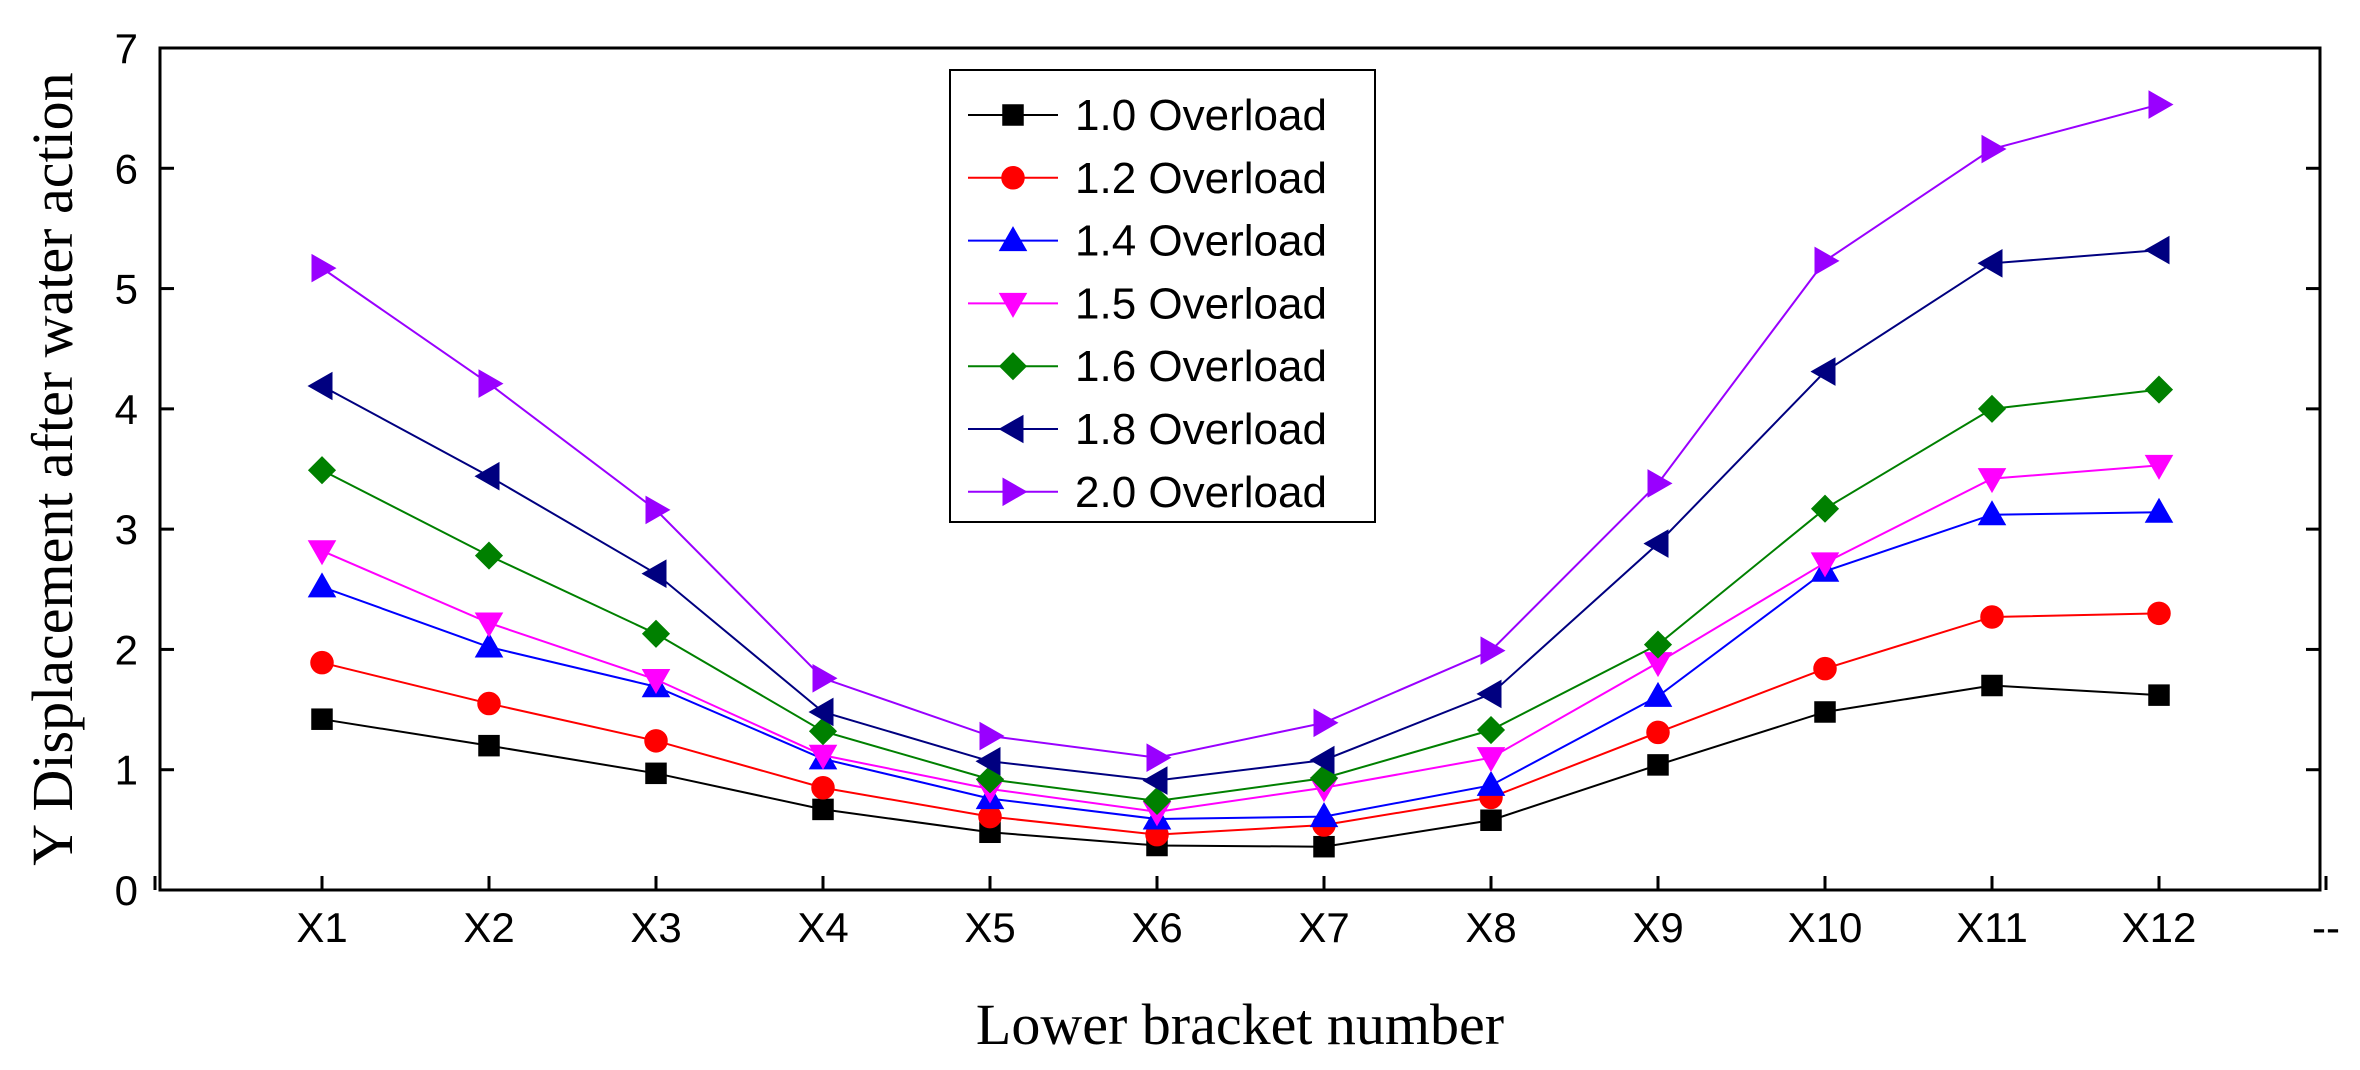 This screenshot has height=1070, width=2360. Describe the element at coordinates (989, 927) in the screenshot. I see `x-tick-label: X5` at that location.